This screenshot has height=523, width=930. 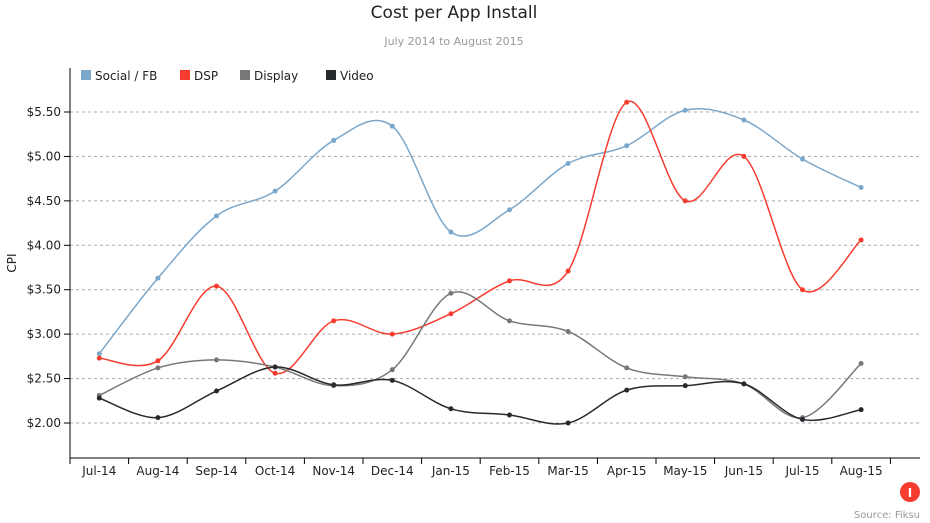 I want to click on legend-item: Video, so click(x=350, y=76).